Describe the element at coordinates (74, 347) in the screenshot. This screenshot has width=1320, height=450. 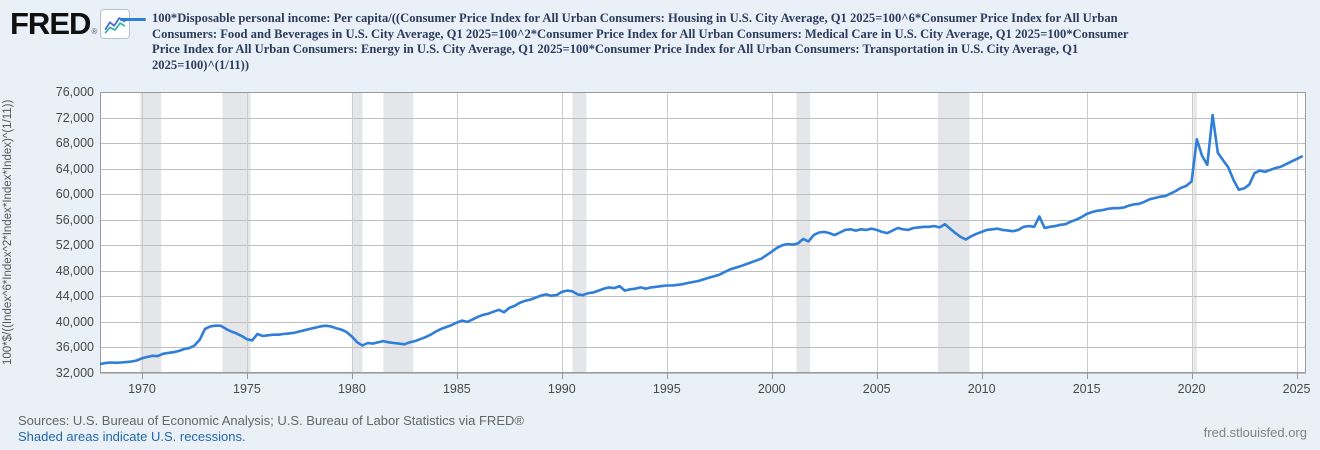
I see `y-axis-tick-label: 36,000` at that location.